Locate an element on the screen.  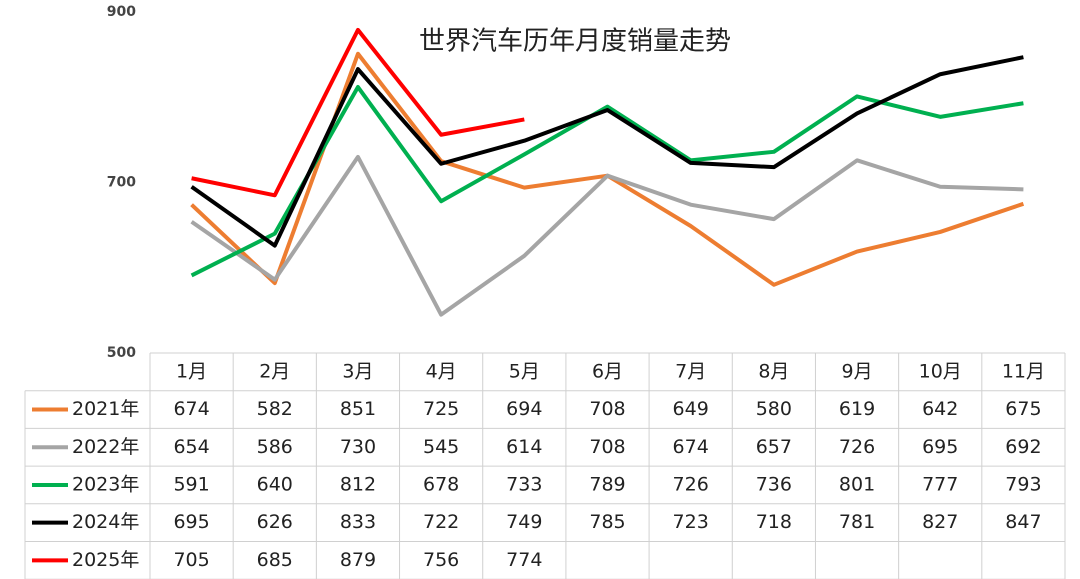
table-cell: 851 is located at coordinates (358, 409).